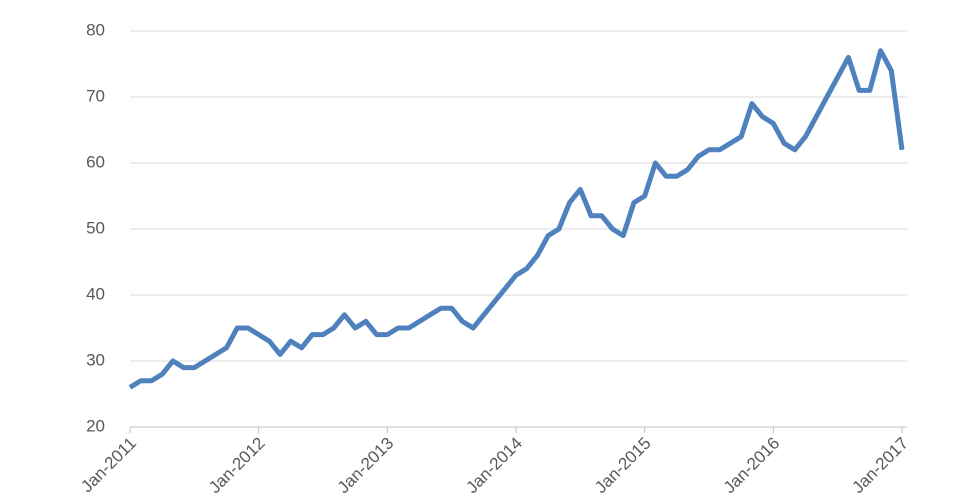  What do you see at coordinates (880, 466) in the screenshot?
I see `x-tick-label: Jan-2017` at bounding box center [880, 466].